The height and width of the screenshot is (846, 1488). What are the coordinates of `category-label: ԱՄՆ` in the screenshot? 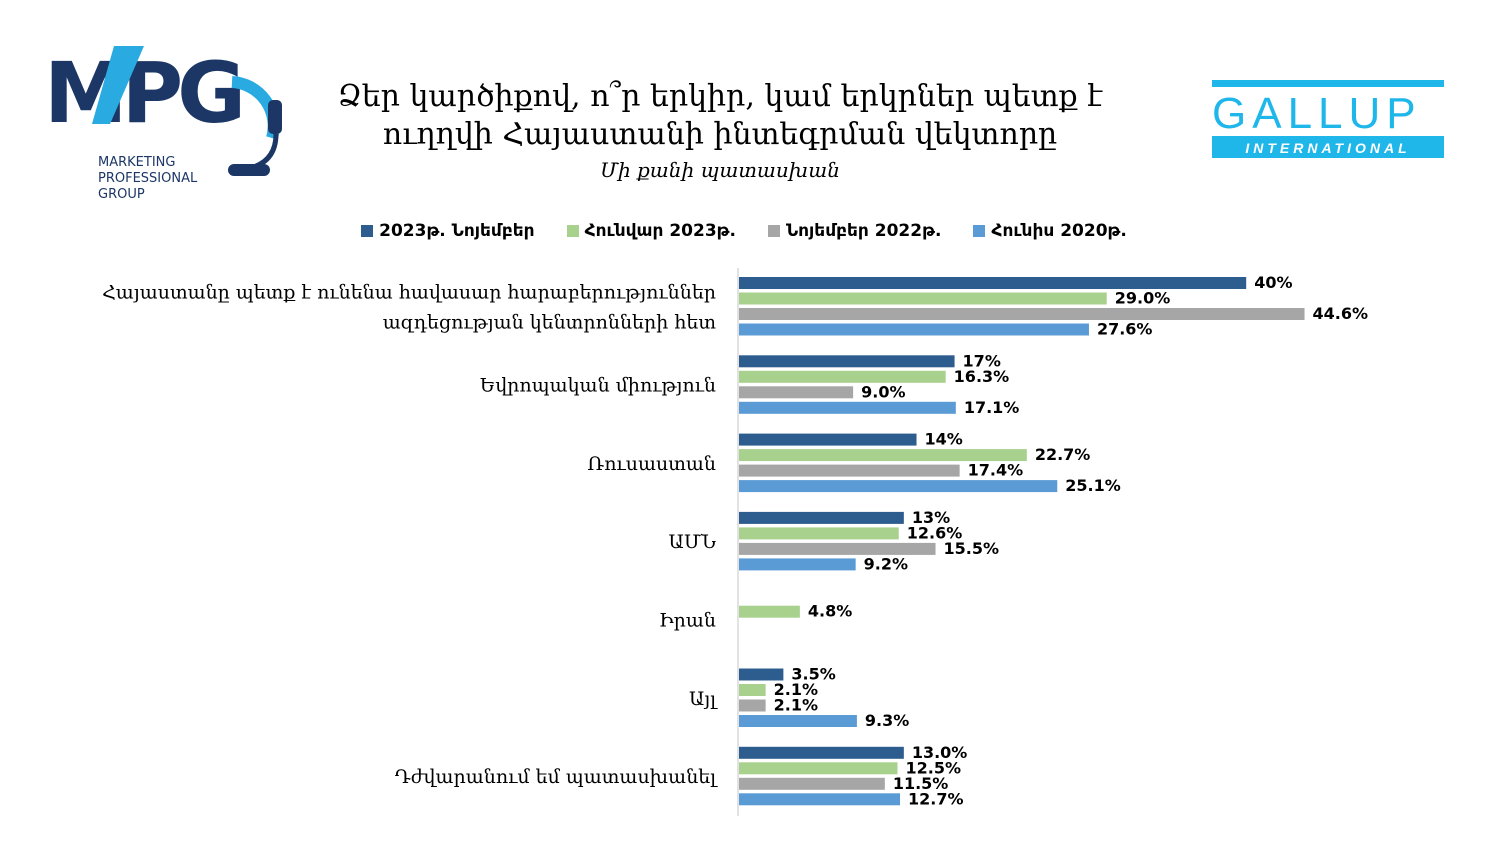 It's located at (692, 542).